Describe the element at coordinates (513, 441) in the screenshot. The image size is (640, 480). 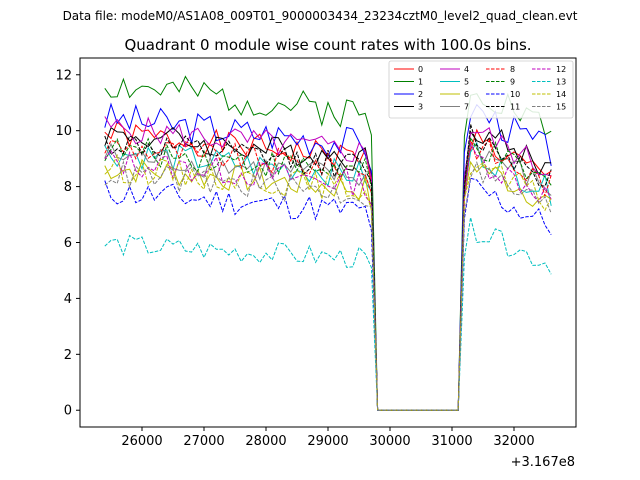
I see `x-tick-label: 32000` at that location.